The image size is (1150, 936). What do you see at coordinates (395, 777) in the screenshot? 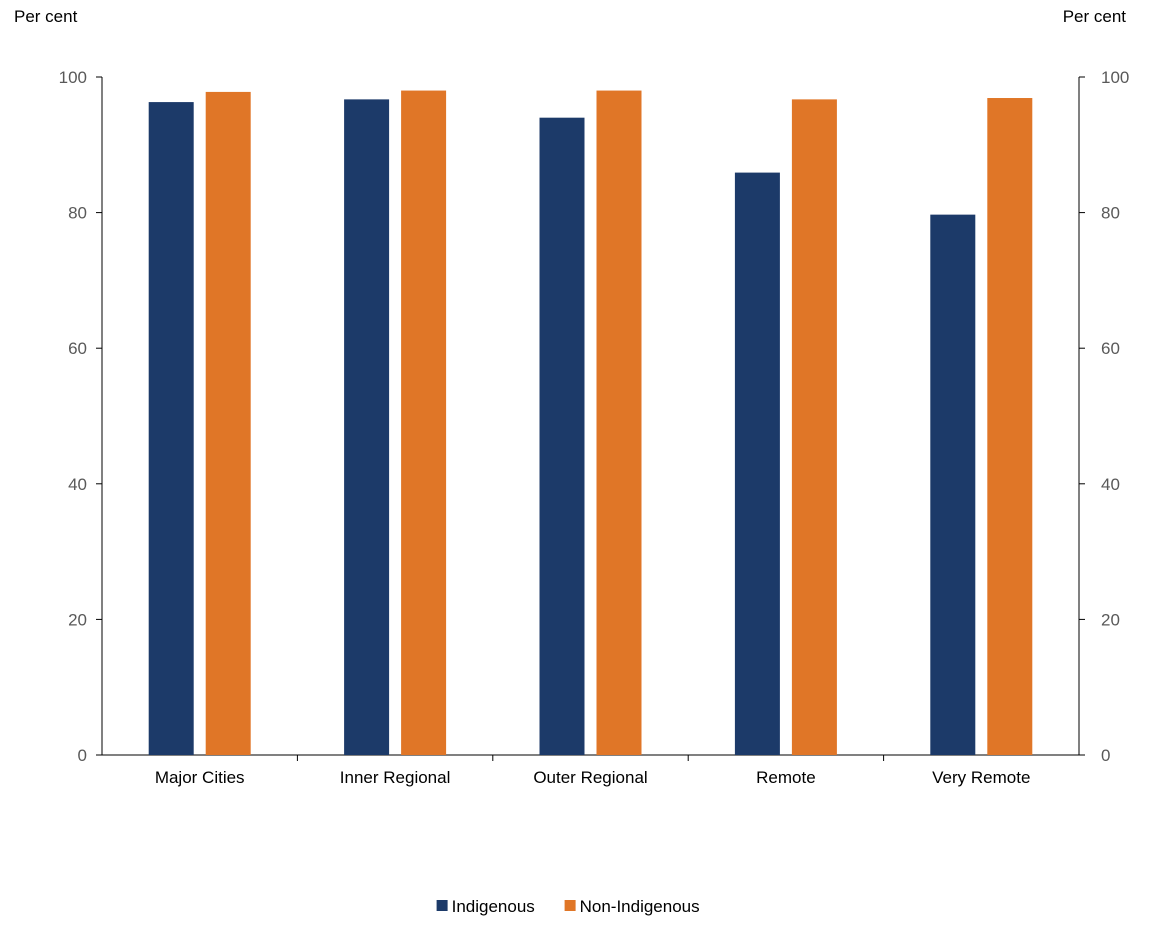
I see `x-category-label: Inner Regional` at bounding box center [395, 777].